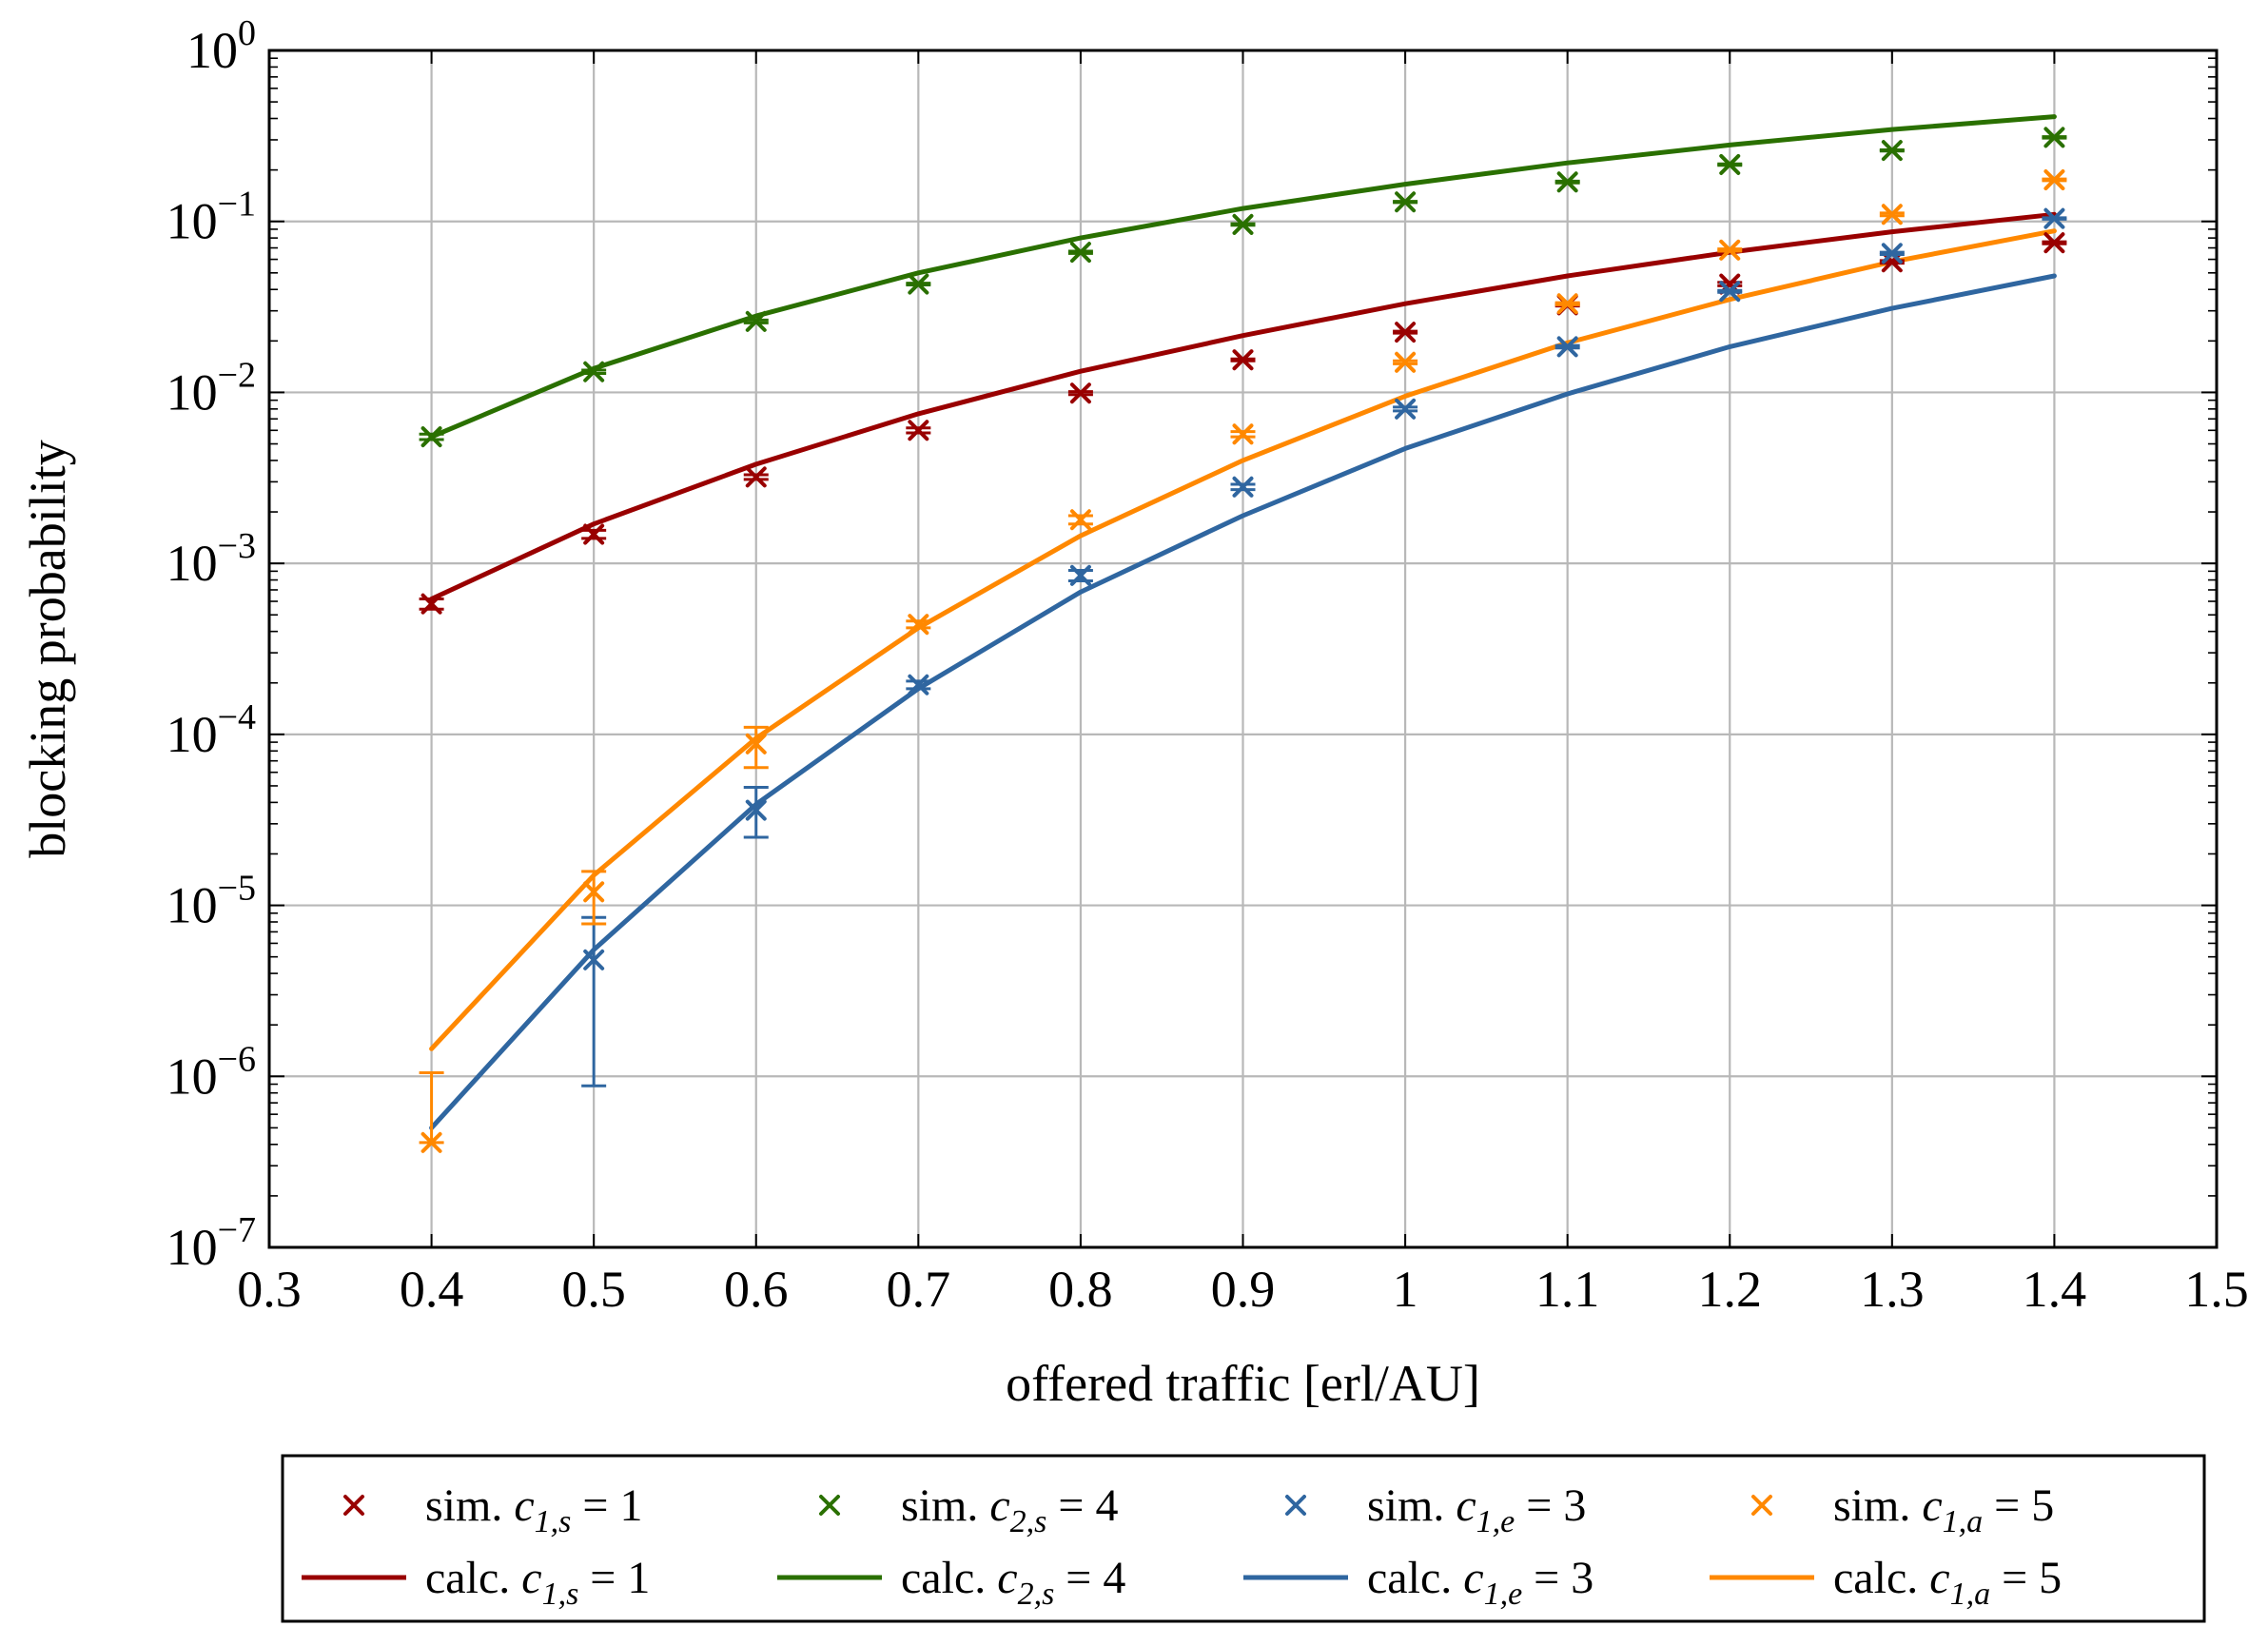  I want to click on y-axis-label: blocking probability, so click(47, 648).